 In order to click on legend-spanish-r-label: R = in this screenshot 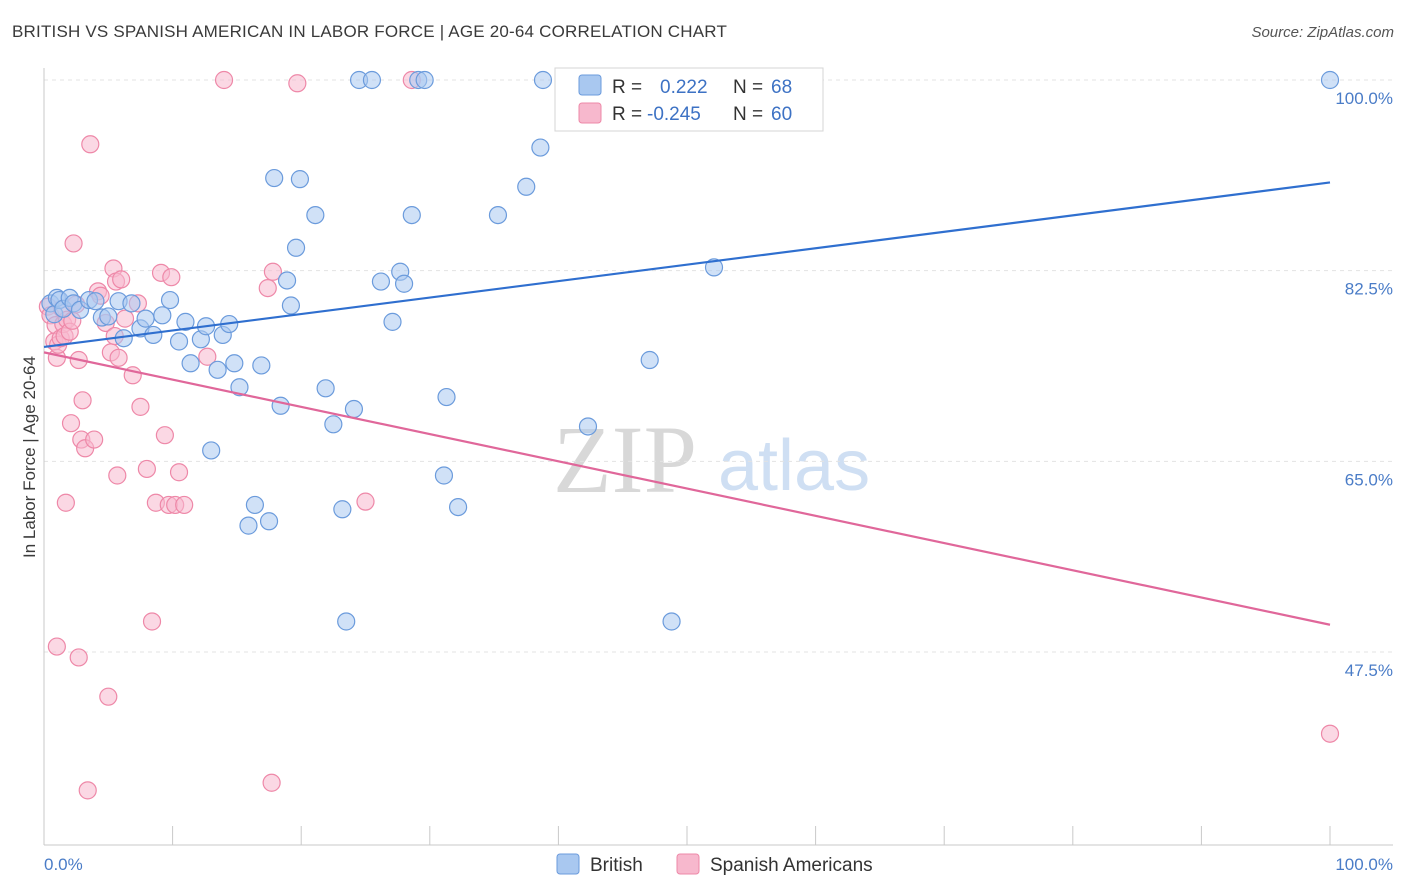, I will do `click(627, 114)`.